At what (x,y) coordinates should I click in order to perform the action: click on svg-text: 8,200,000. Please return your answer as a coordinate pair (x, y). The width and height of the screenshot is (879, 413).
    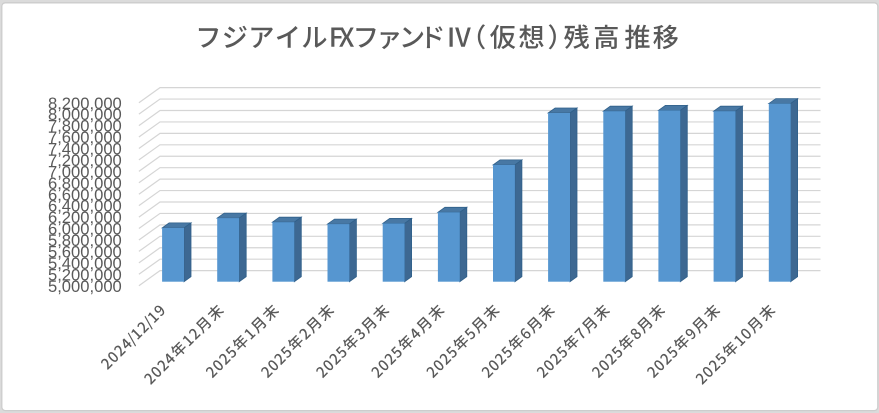
    Looking at the image, I should click on (85, 103).